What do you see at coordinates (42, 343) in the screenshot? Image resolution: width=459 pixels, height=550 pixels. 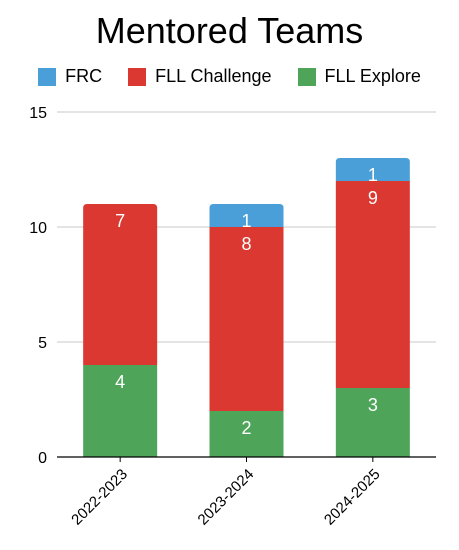 I see `y-tick-label: 5` at bounding box center [42, 343].